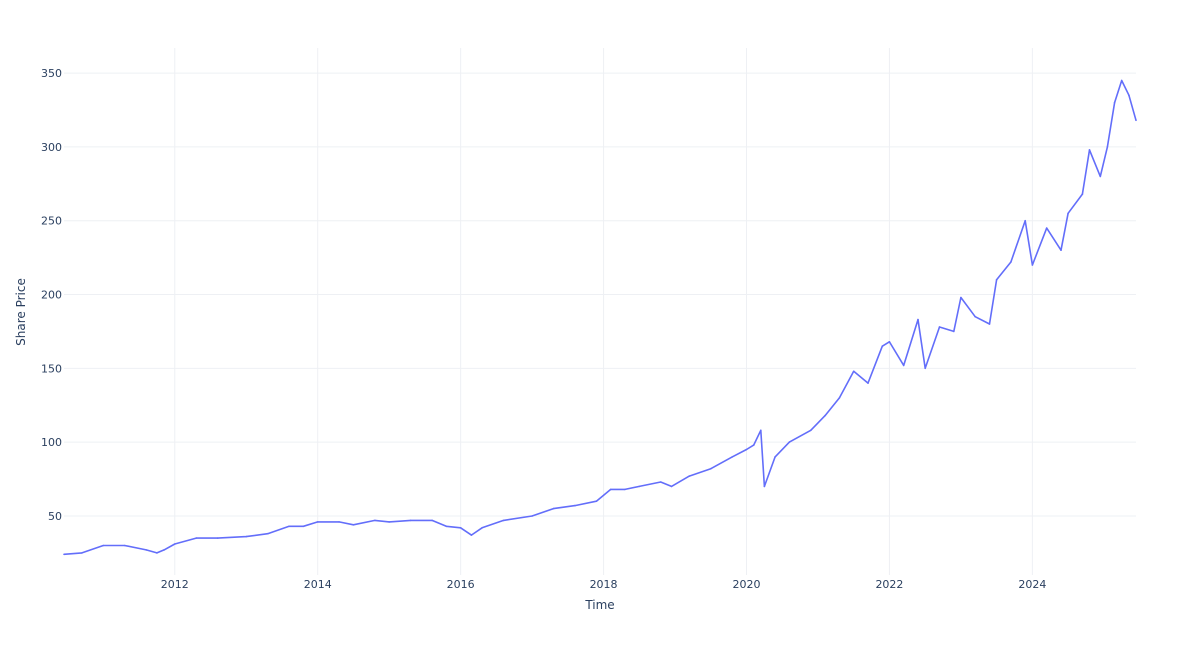 The image size is (1200, 645). Describe the element at coordinates (461, 584) in the screenshot. I see `x-tick-label: 2016` at that location.